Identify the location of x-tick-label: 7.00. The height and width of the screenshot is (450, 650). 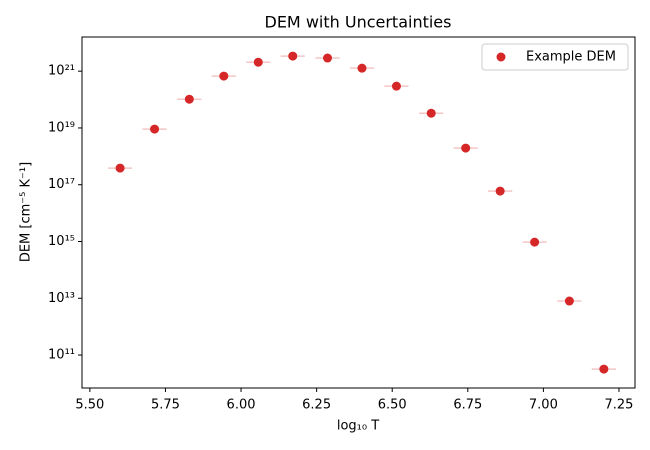
(543, 405).